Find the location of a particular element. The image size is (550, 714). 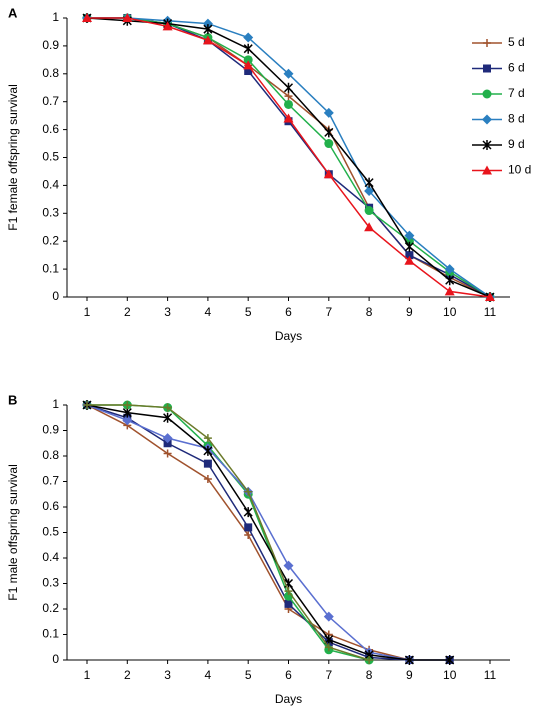

y-tick-label: 0.7 is located at coordinates (50, 481).